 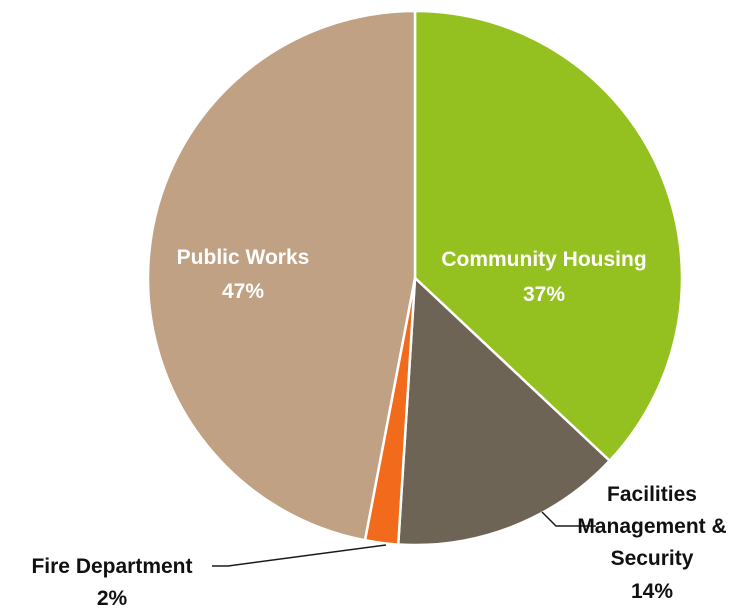 I want to click on label-facilities-line-1: Facilities, so click(x=652, y=494).